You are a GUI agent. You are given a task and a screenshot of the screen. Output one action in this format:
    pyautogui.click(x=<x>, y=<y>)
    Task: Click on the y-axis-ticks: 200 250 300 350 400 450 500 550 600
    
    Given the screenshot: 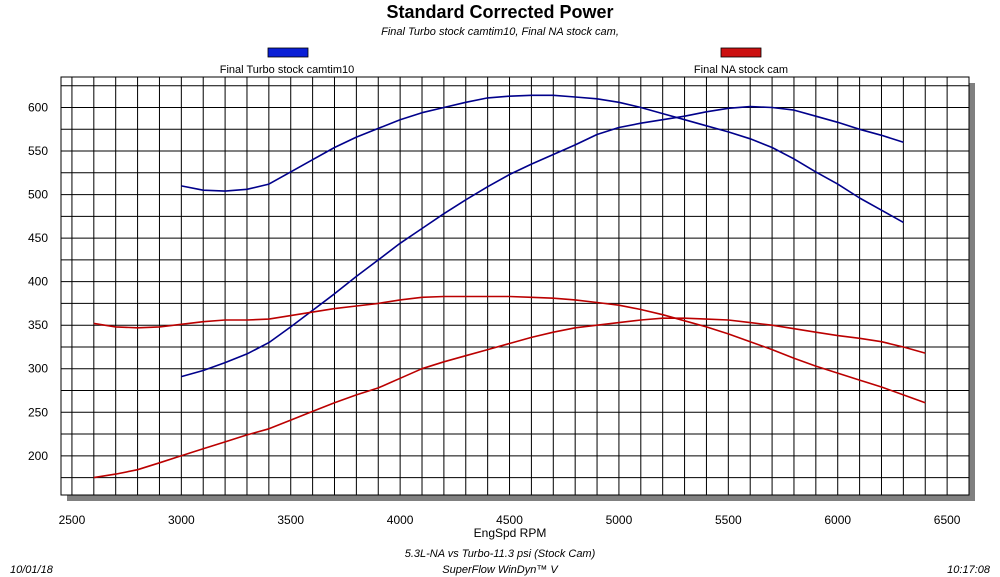 What is the action you would take?
    pyautogui.click(x=38, y=281)
    